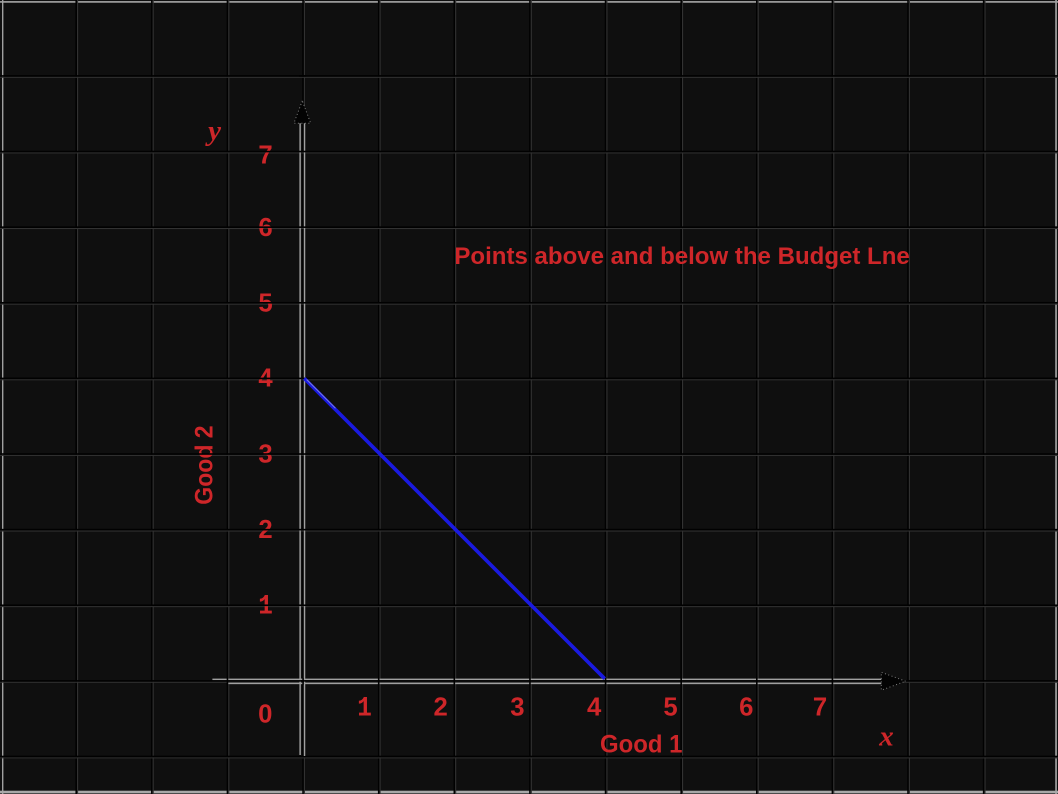 The image size is (1058, 794). What do you see at coordinates (205, 464) in the screenshot?
I see `svg-text: Good 2` at bounding box center [205, 464].